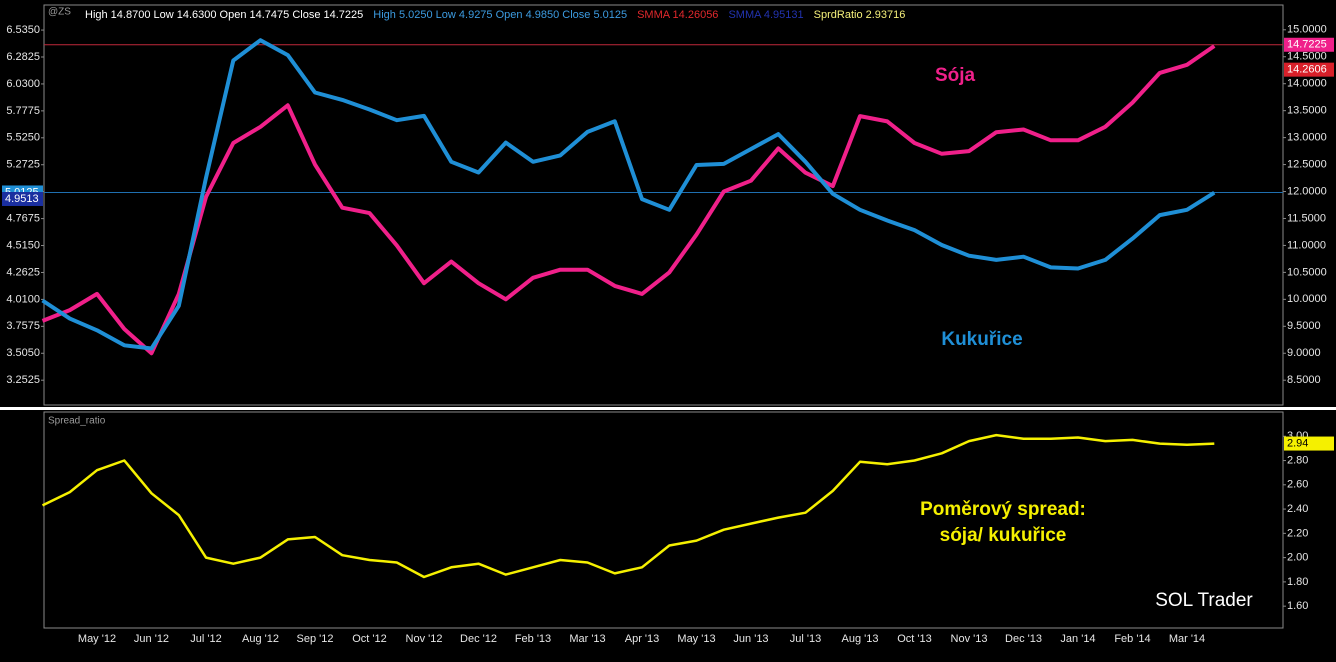  What do you see at coordinates (914, 639) in the screenshot?
I see `x-tick-label: Oct '13` at bounding box center [914, 639].